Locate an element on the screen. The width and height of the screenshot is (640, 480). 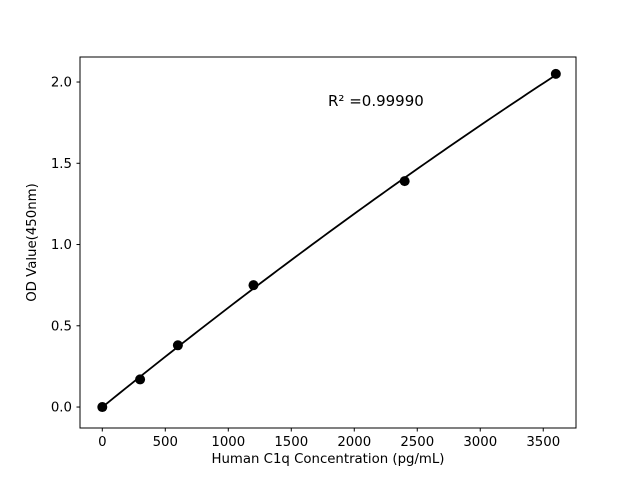
y-tick-label: 0.5 is located at coordinates (61, 326).